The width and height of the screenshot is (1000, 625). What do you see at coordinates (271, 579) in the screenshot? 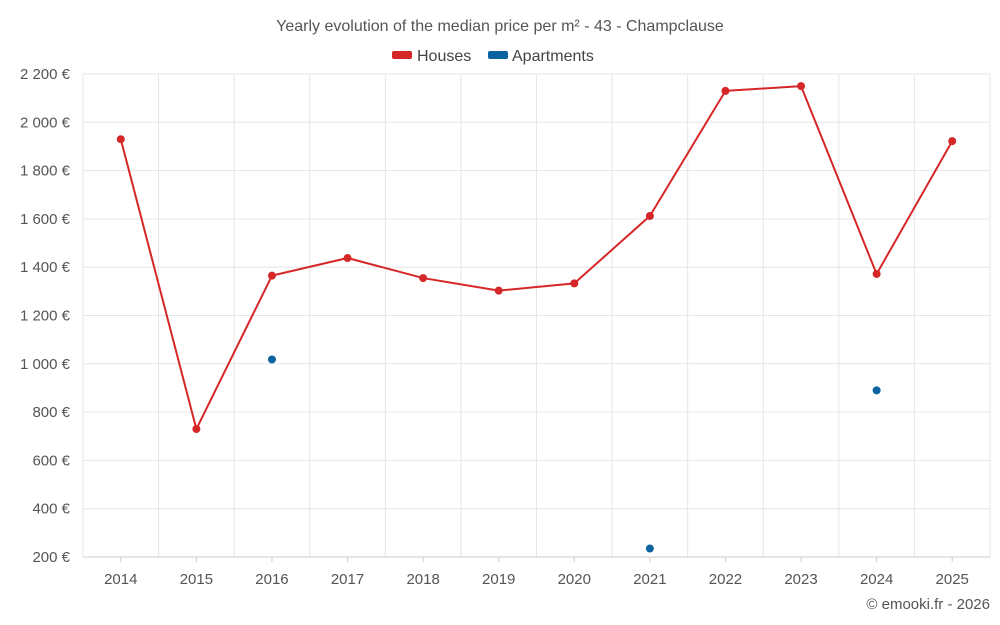
I see `x-tick-label: 2016` at bounding box center [271, 579].